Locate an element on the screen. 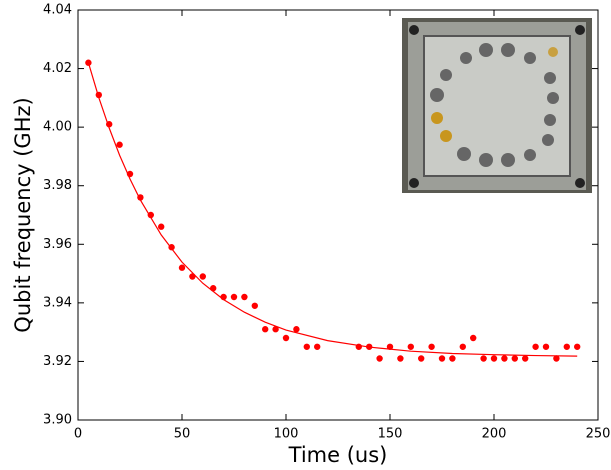 This screenshot has height=470, width=611. y-tick-label: 4.00 is located at coordinates (57, 127).